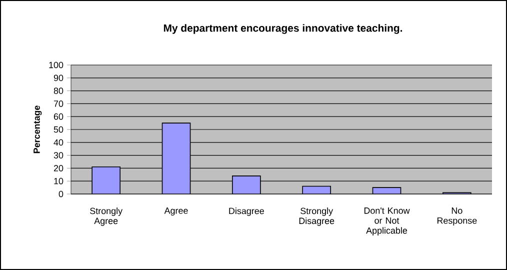 The width and height of the screenshot is (507, 270). What do you see at coordinates (59, 103) in the screenshot?
I see `y-tick-label: 70` at bounding box center [59, 103].